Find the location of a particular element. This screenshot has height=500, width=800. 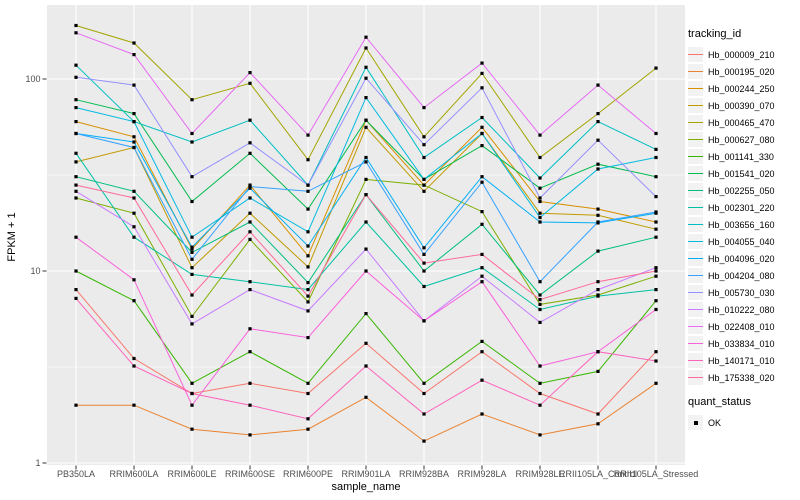

legend-item-Hb_140171_010: Hb_140171_010 is located at coordinates (743, 360).